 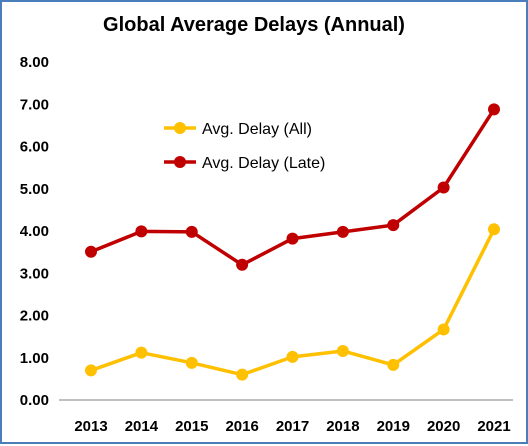 What do you see at coordinates (34, 358) in the screenshot?
I see `y-tick-label: 1.00` at bounding box center [34, 358].